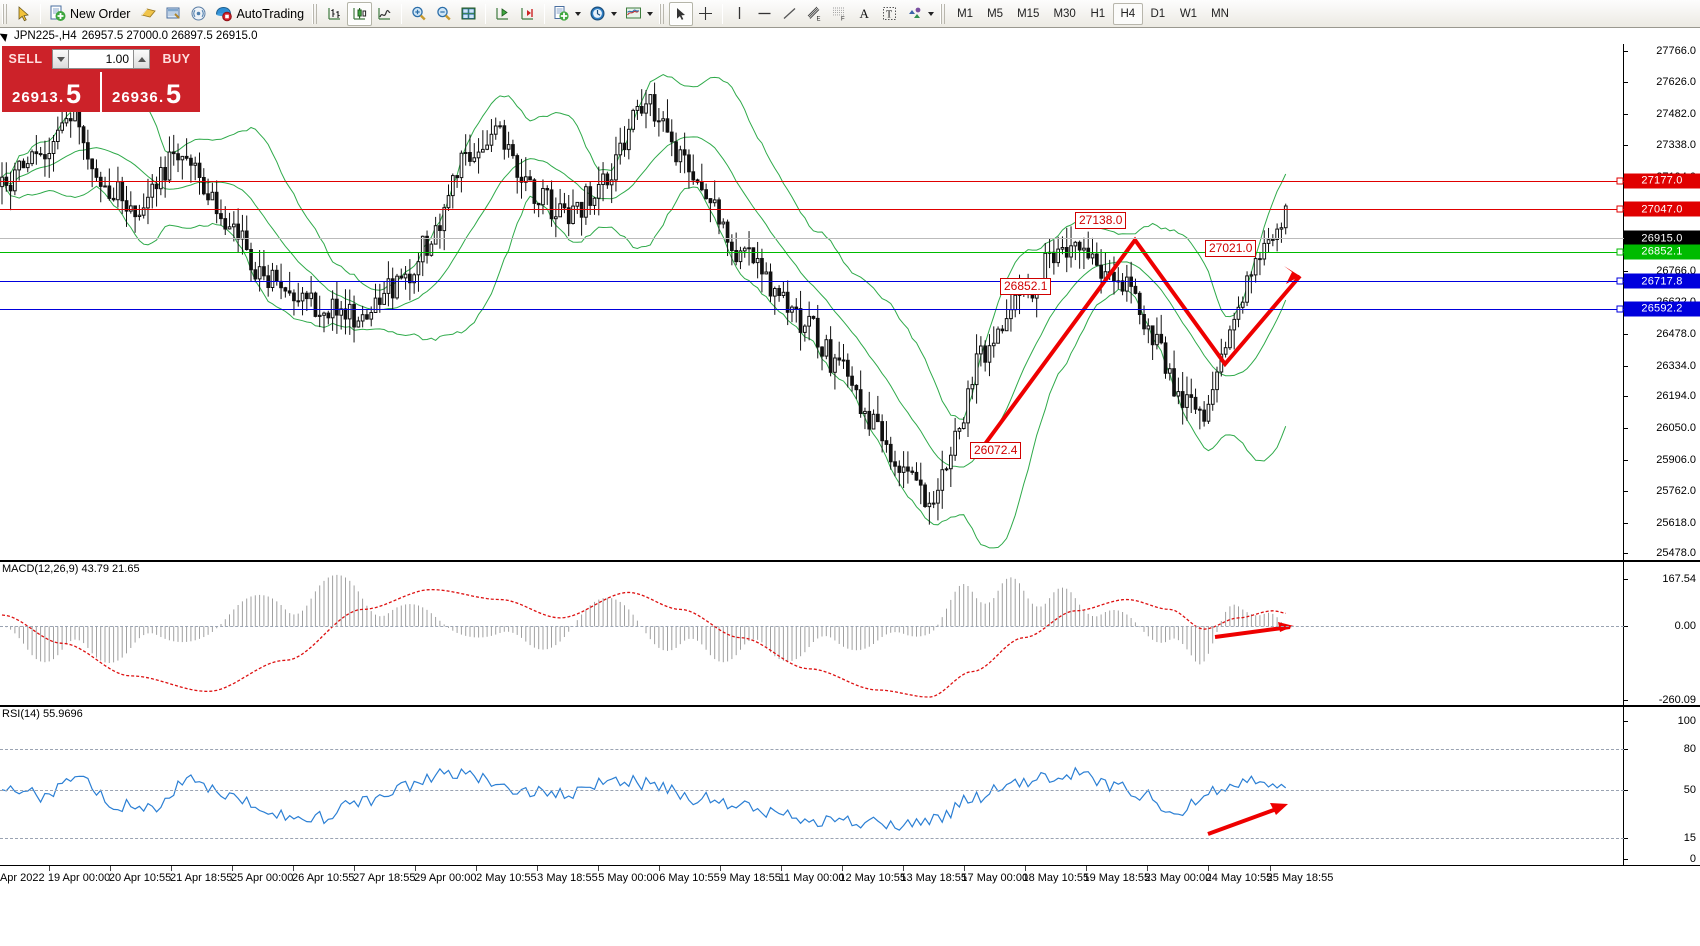  I want to click on trendline-icon, so click(789, 14).